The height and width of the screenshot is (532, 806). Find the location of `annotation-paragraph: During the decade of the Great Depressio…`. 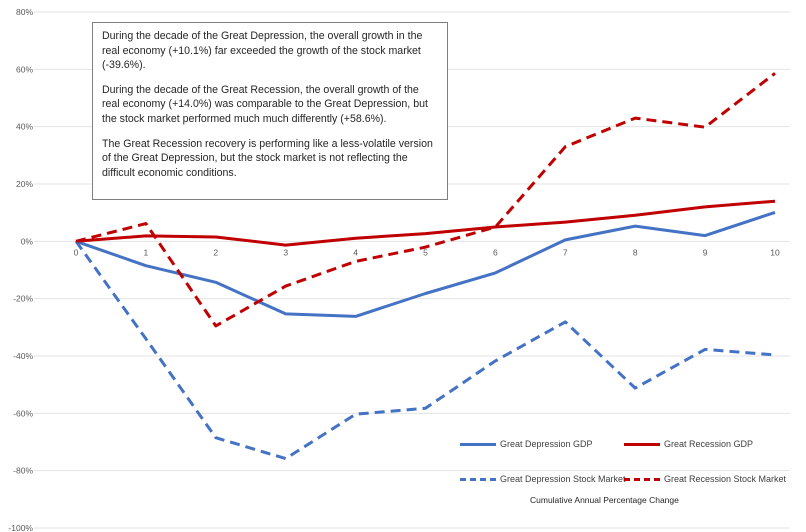

annotation-paragraph: During the decade of the Great Depressio… is located at coordinates (262, 51).